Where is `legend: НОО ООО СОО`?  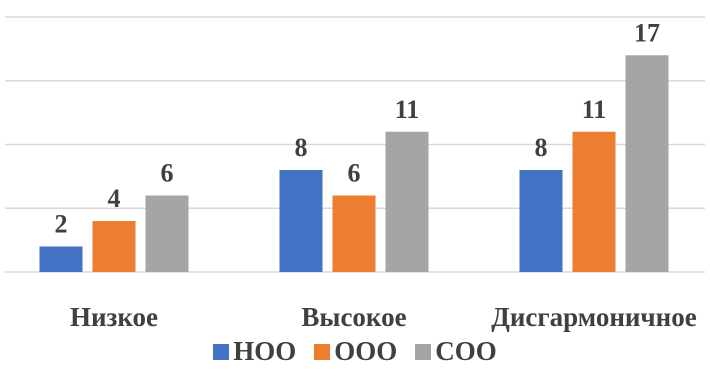
legend: НОО ООО СОО is located at coordinates (355, 351).